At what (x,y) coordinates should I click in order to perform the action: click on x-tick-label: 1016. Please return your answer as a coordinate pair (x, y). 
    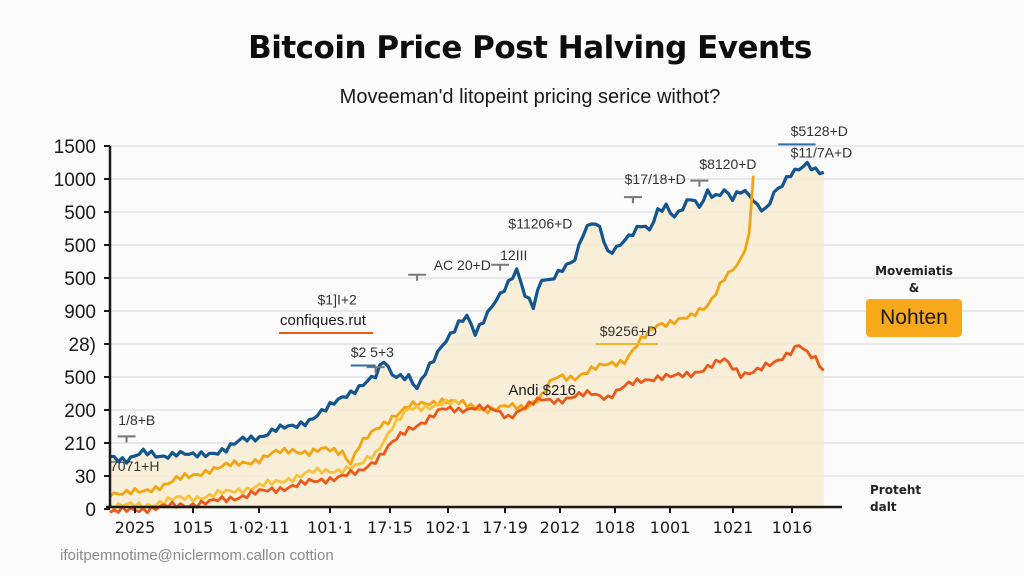
    Looking at the image, I should click on (792, 527).